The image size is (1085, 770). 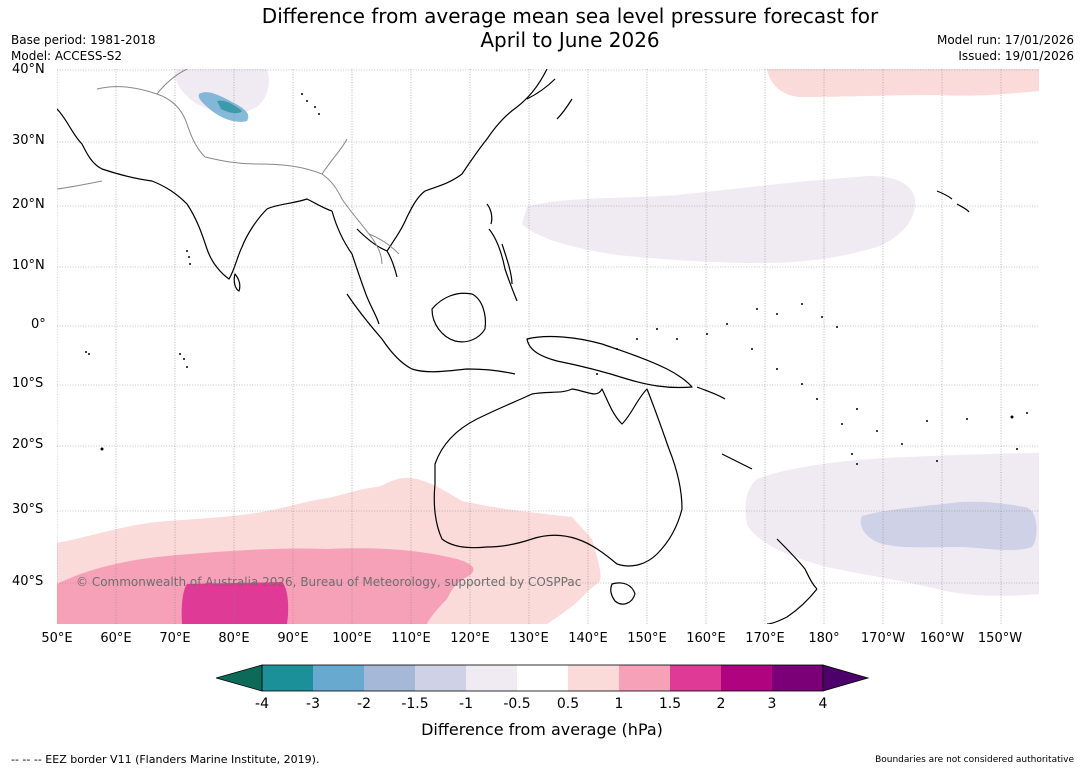 What do you see at coordinates (942, 638) in the screenshot?
I see `lon-label-160w: 160°W` at bounding box center [942, 638].